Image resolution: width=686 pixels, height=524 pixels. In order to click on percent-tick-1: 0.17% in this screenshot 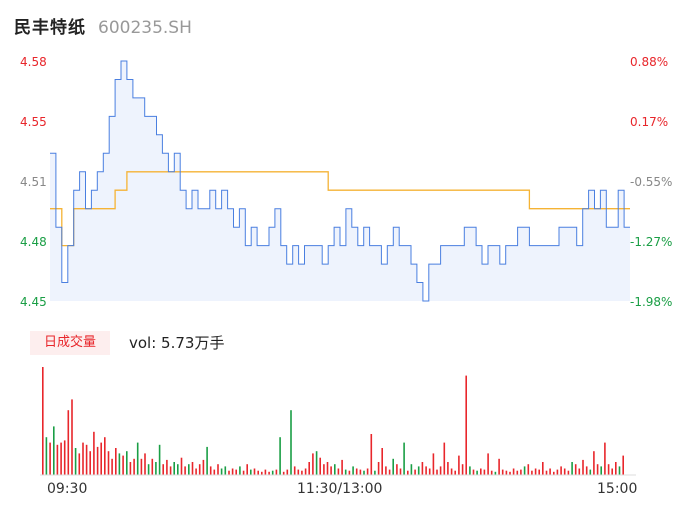, I will do `click(649, 122)`.